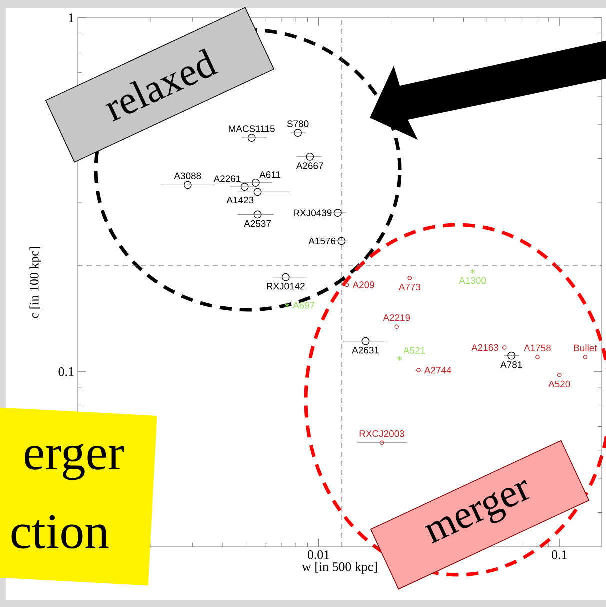 The height and width of the screenshot is (607, 606). I want to click on annotation: A781, so click(511, 365).